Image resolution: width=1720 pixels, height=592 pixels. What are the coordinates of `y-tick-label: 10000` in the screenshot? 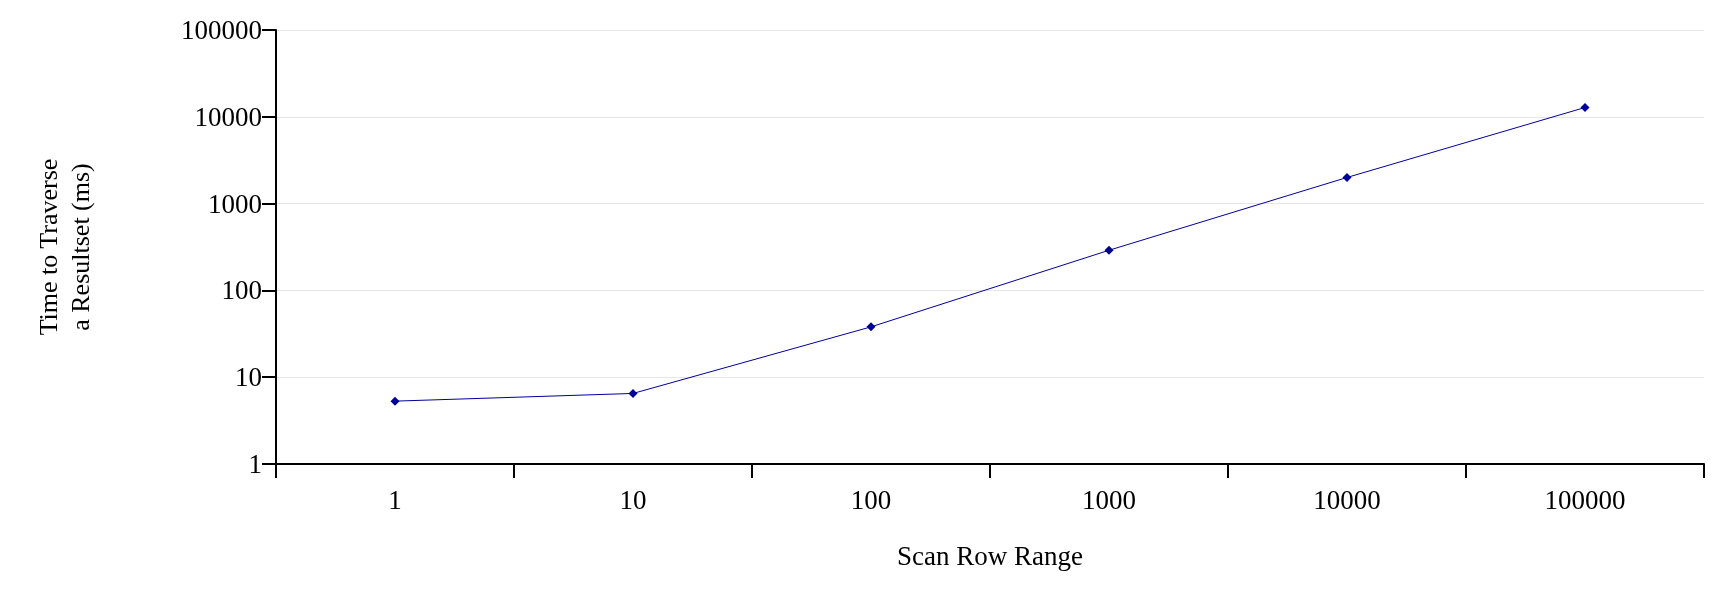 It's located at (228, 116).